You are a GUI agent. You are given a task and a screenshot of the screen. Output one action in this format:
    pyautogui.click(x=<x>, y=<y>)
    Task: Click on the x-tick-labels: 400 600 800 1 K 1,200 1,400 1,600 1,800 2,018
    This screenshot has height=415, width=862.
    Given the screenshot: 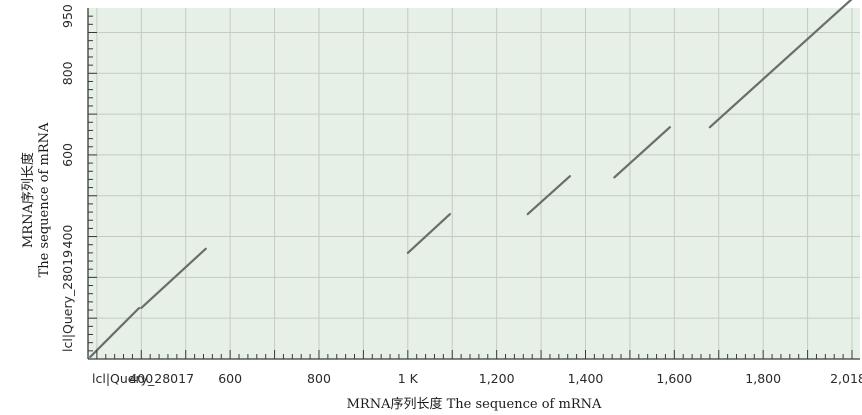 What is the action you would take?
    pyautogui.click(x=495, y=378)
    